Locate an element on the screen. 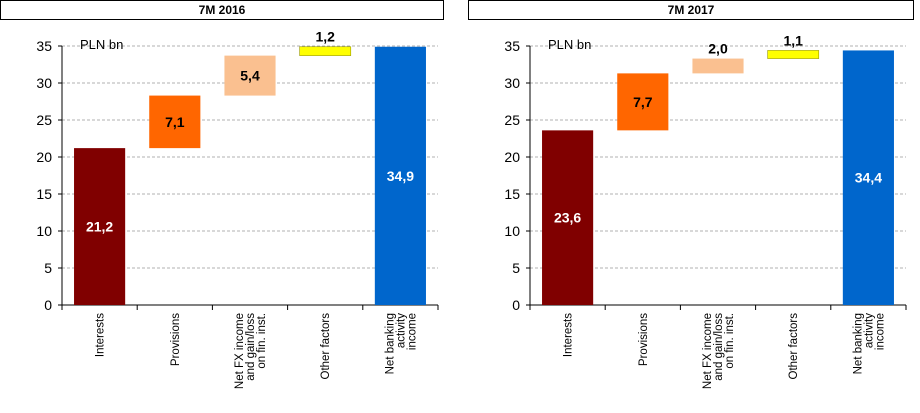  data-label-interests: 21,2 is located at coordinates (99, 227).